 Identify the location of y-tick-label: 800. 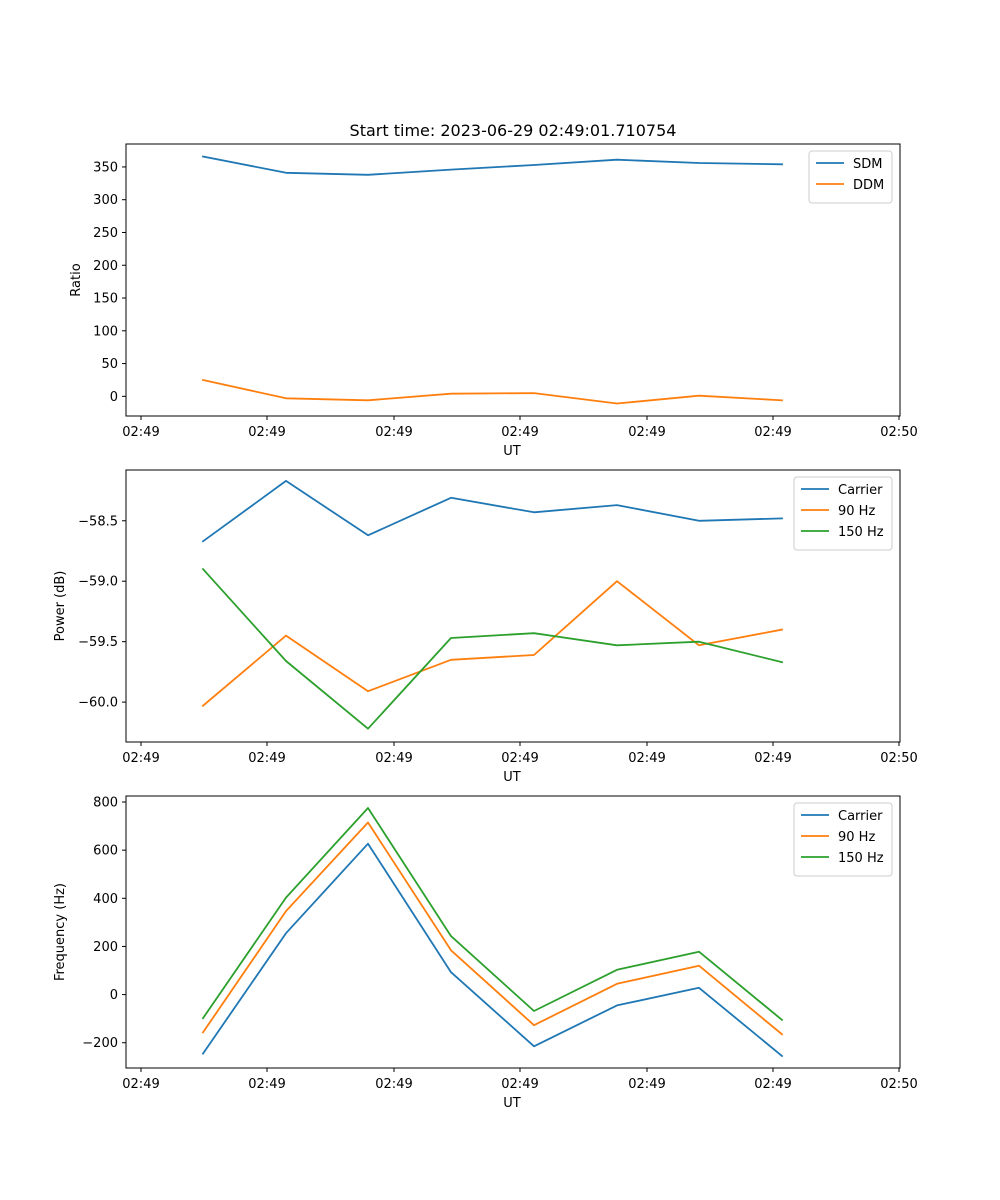
(105, 803).